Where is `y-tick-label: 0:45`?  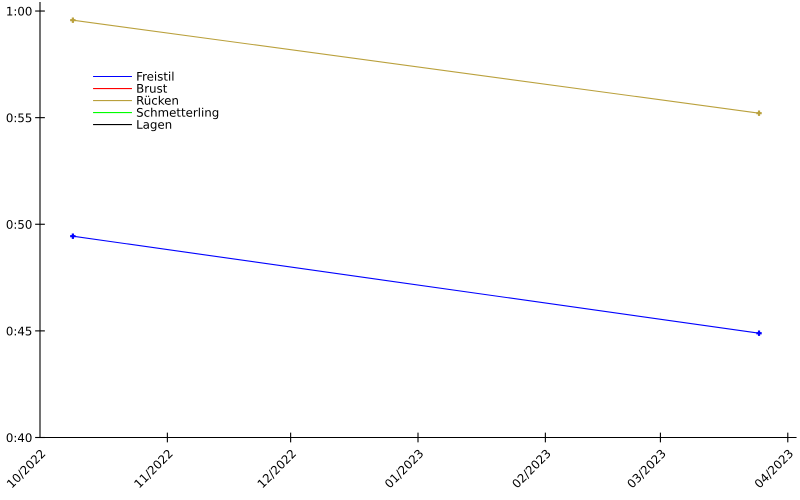
y-tick-label: 0:45 is located at coordinates (19, 331).